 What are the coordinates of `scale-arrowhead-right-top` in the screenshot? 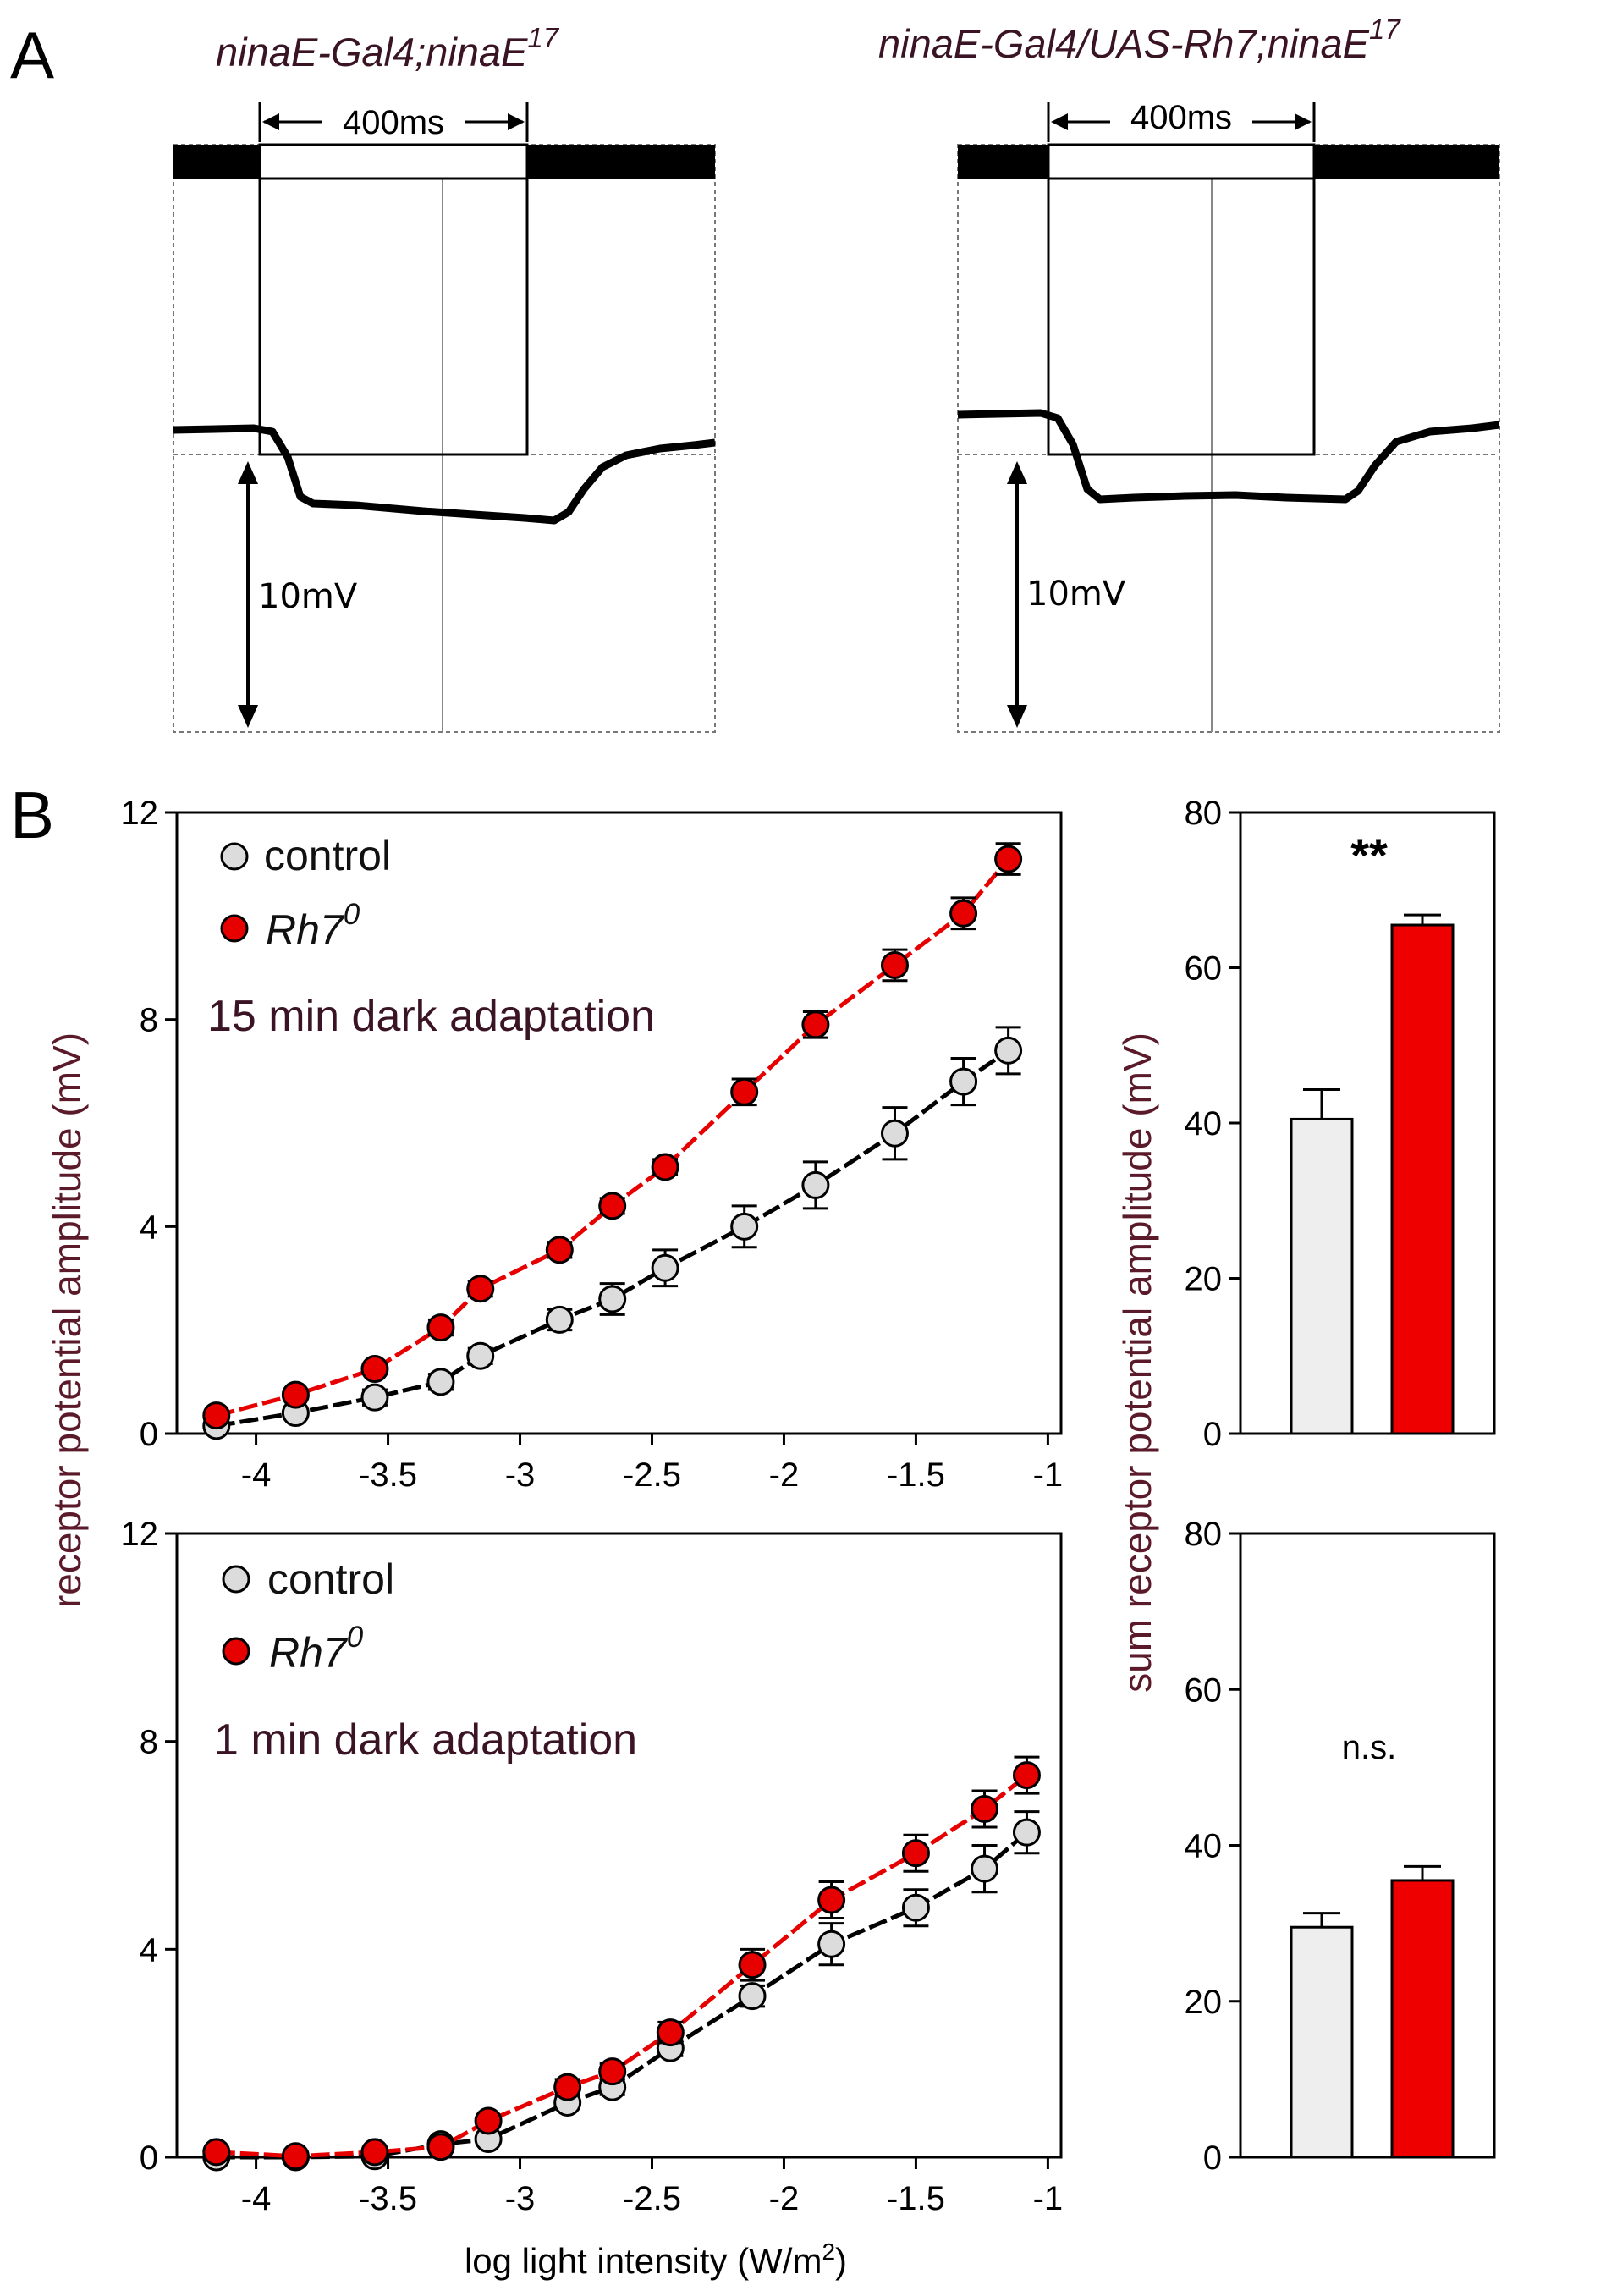 It's located at (1017, 472).